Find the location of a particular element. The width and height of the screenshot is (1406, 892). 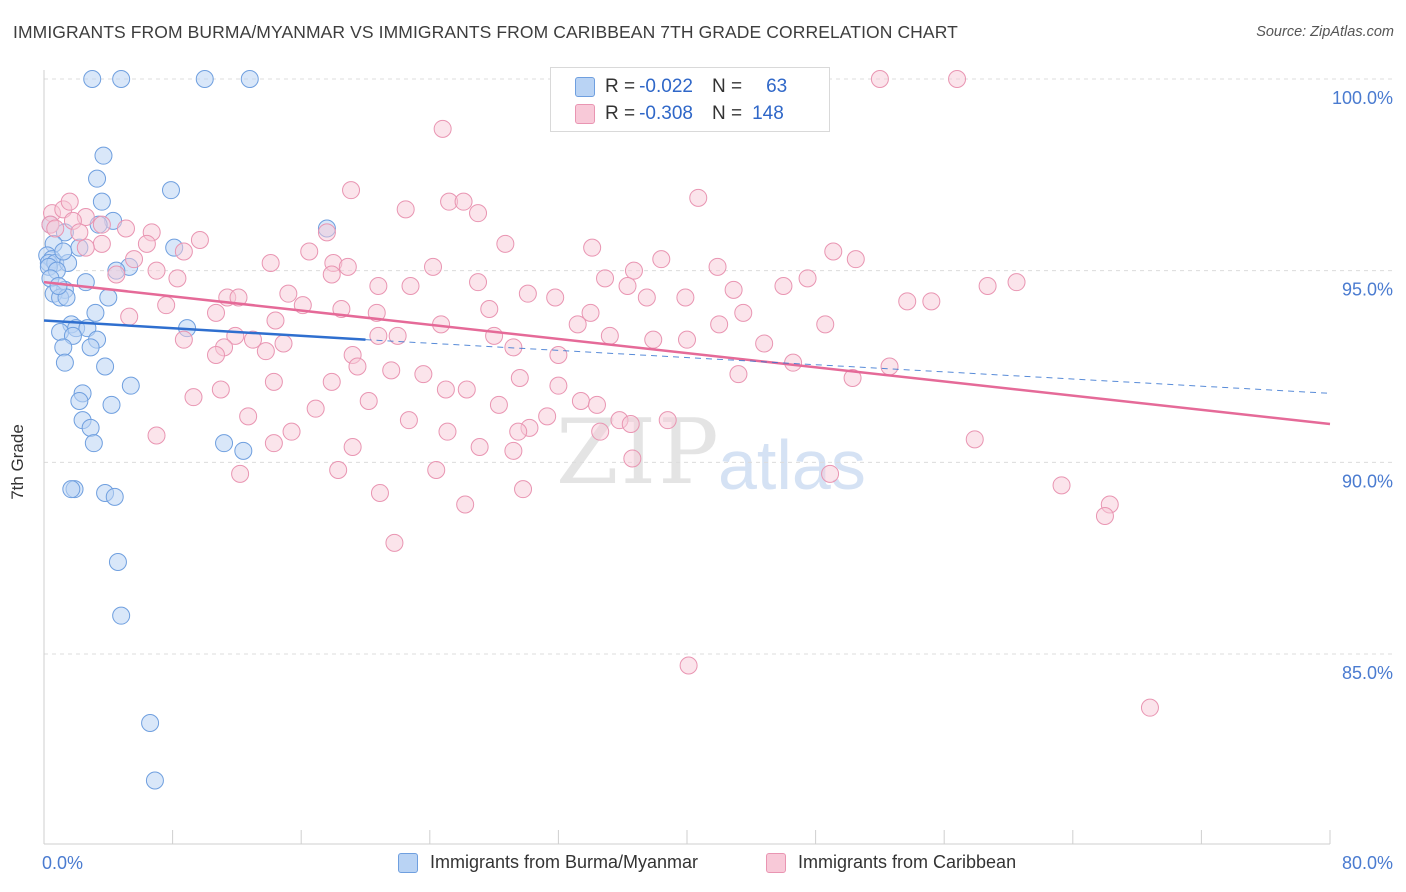

x-tick-min: 0.0% is located at coordinates (63, 863).